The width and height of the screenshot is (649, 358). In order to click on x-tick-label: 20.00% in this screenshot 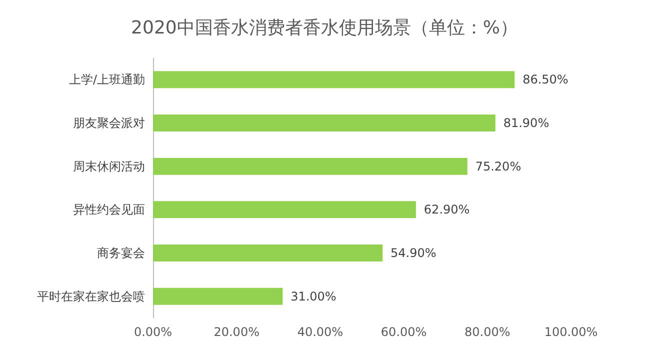, I will do `click(237, 332)`.